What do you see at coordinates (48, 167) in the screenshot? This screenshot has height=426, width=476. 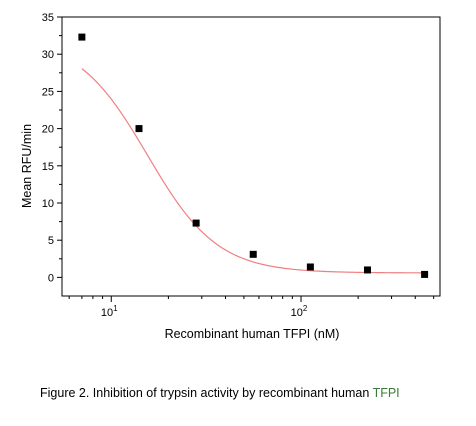 I see `y-tick-label: 15` at bounding box center [48, 167].